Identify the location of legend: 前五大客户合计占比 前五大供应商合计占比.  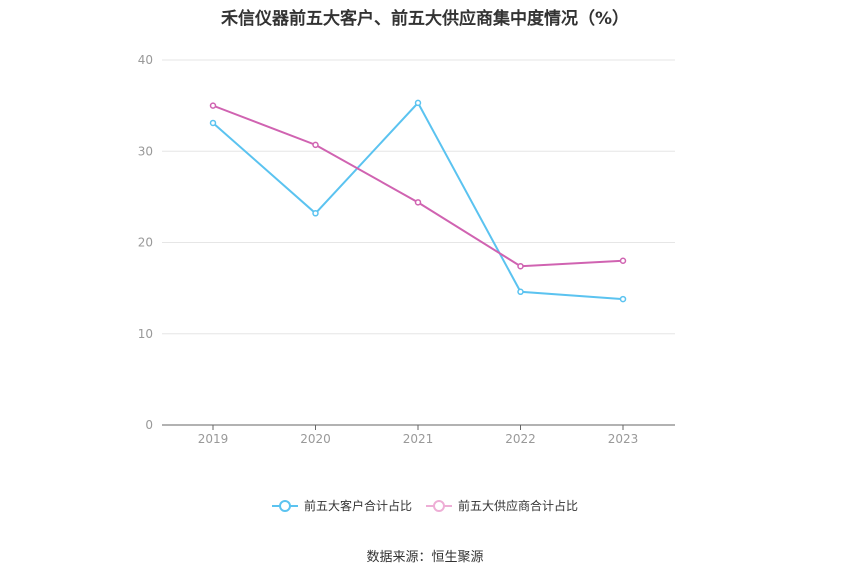
(425, 505).